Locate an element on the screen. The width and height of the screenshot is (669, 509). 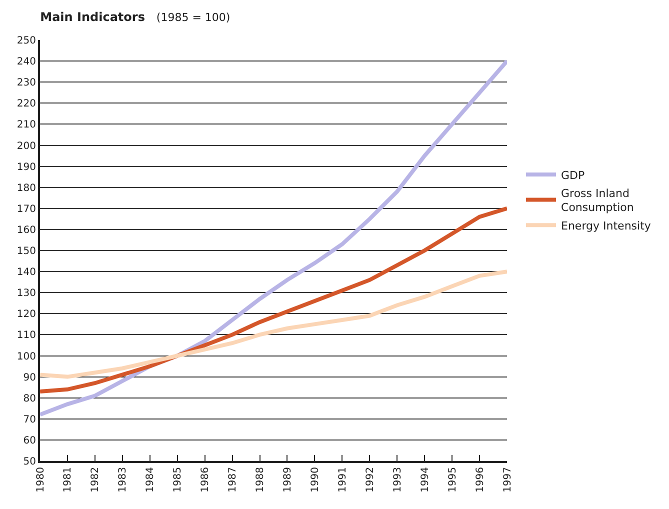
x-tick-label: 1989 is located at coordinates (288, 479).